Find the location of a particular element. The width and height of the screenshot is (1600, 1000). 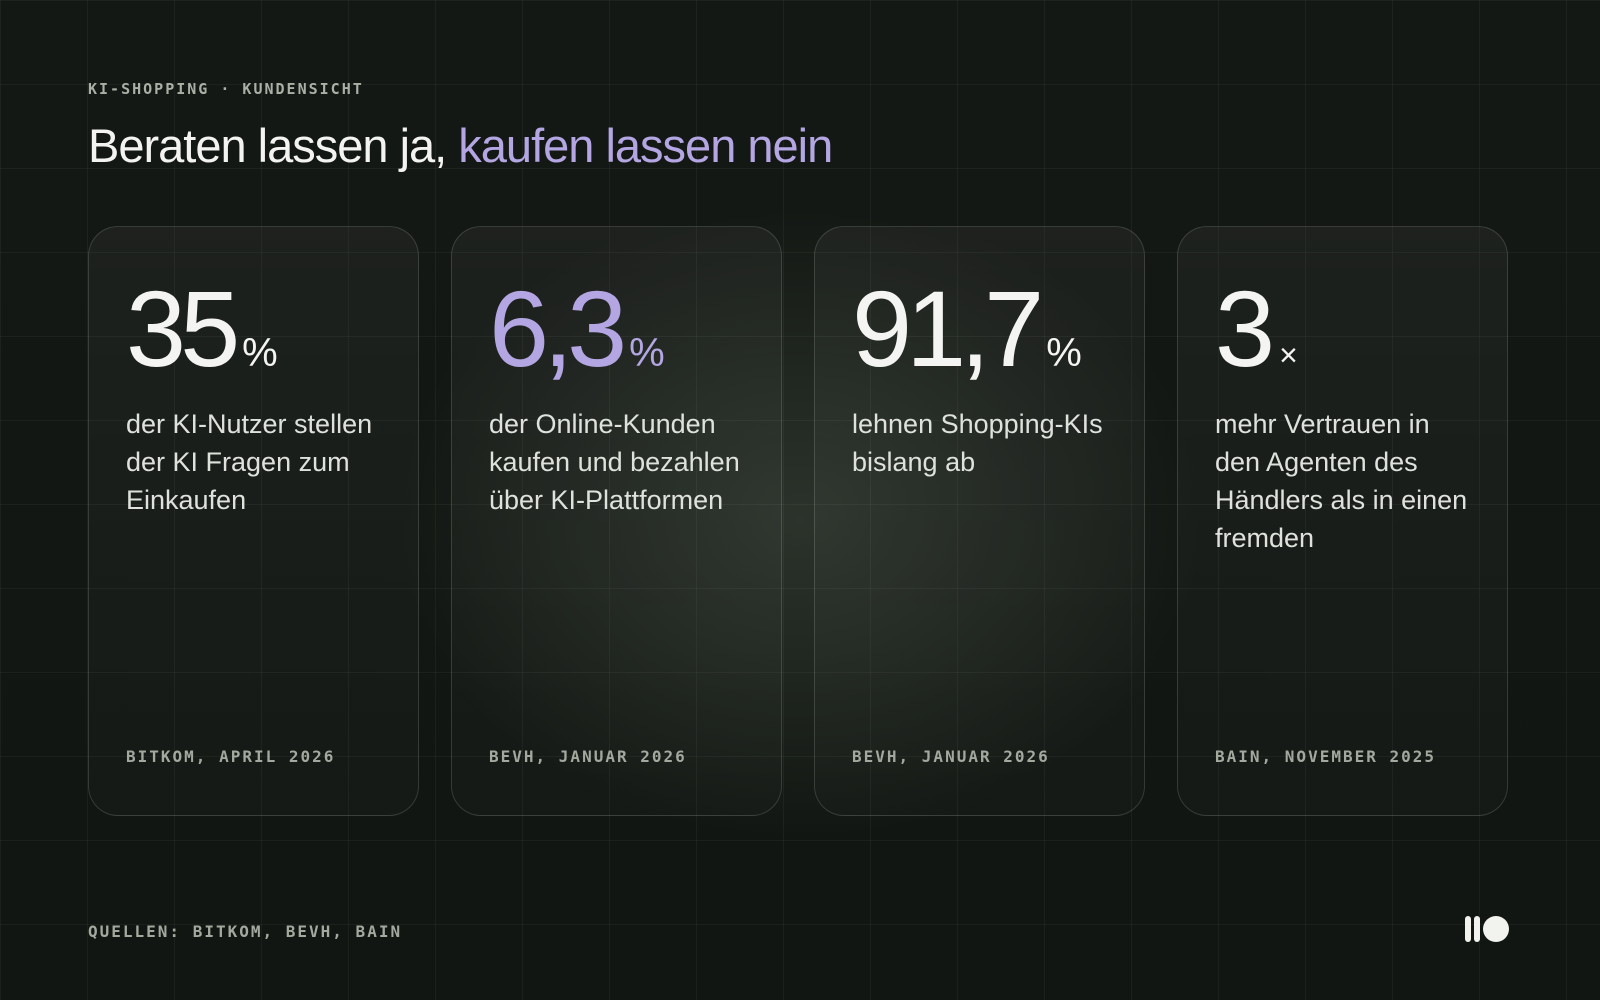

page-title: Beraten lassen ja, kaufen lassen nein is located at coordinates (460, 145).